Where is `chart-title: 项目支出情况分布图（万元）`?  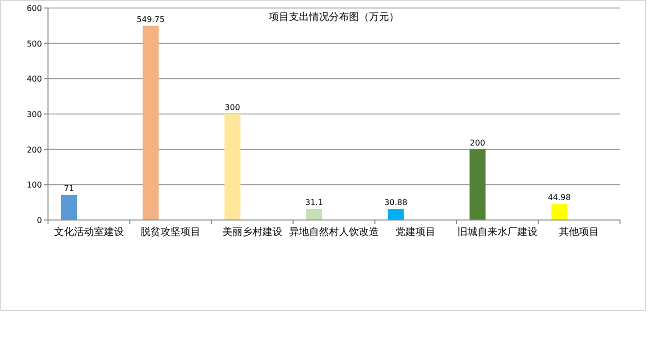
chart-title: 项目支出情况分布图（万元） is located at coordinates (334, 17).